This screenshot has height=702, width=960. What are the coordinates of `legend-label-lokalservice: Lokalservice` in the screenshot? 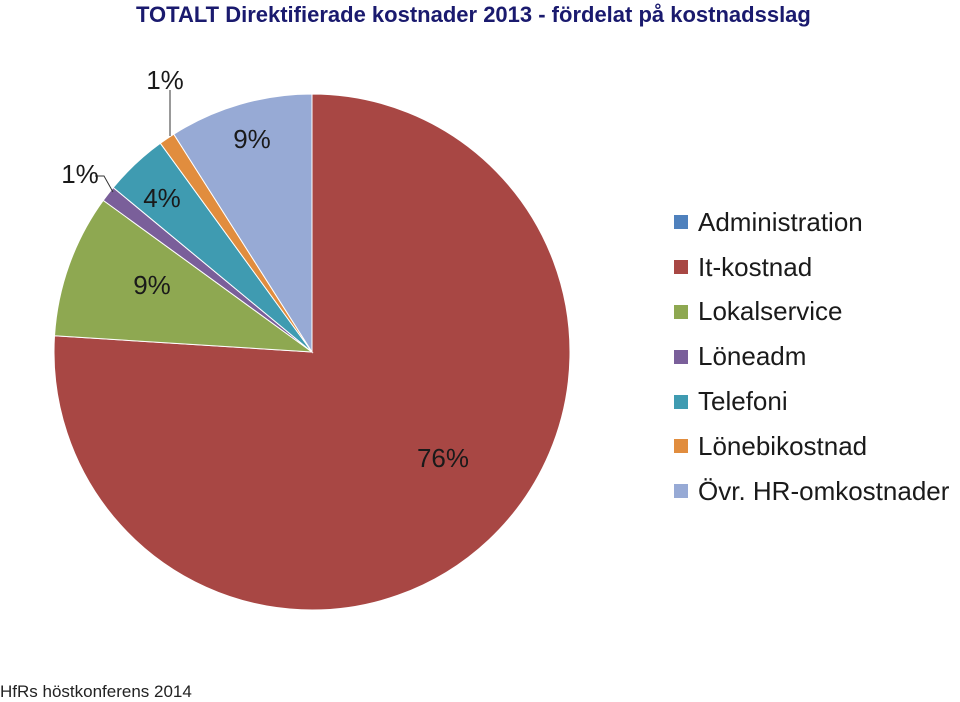 It's located at (770, 311).